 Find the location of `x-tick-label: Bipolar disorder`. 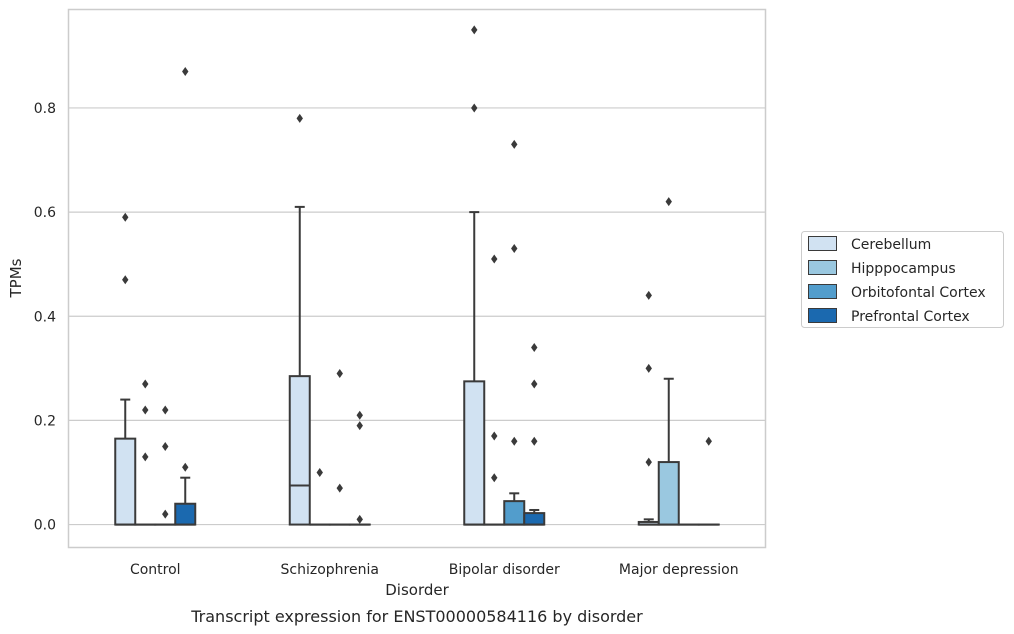

x-tick-label: Bipolar disorder is located at coordinates (504, 570).